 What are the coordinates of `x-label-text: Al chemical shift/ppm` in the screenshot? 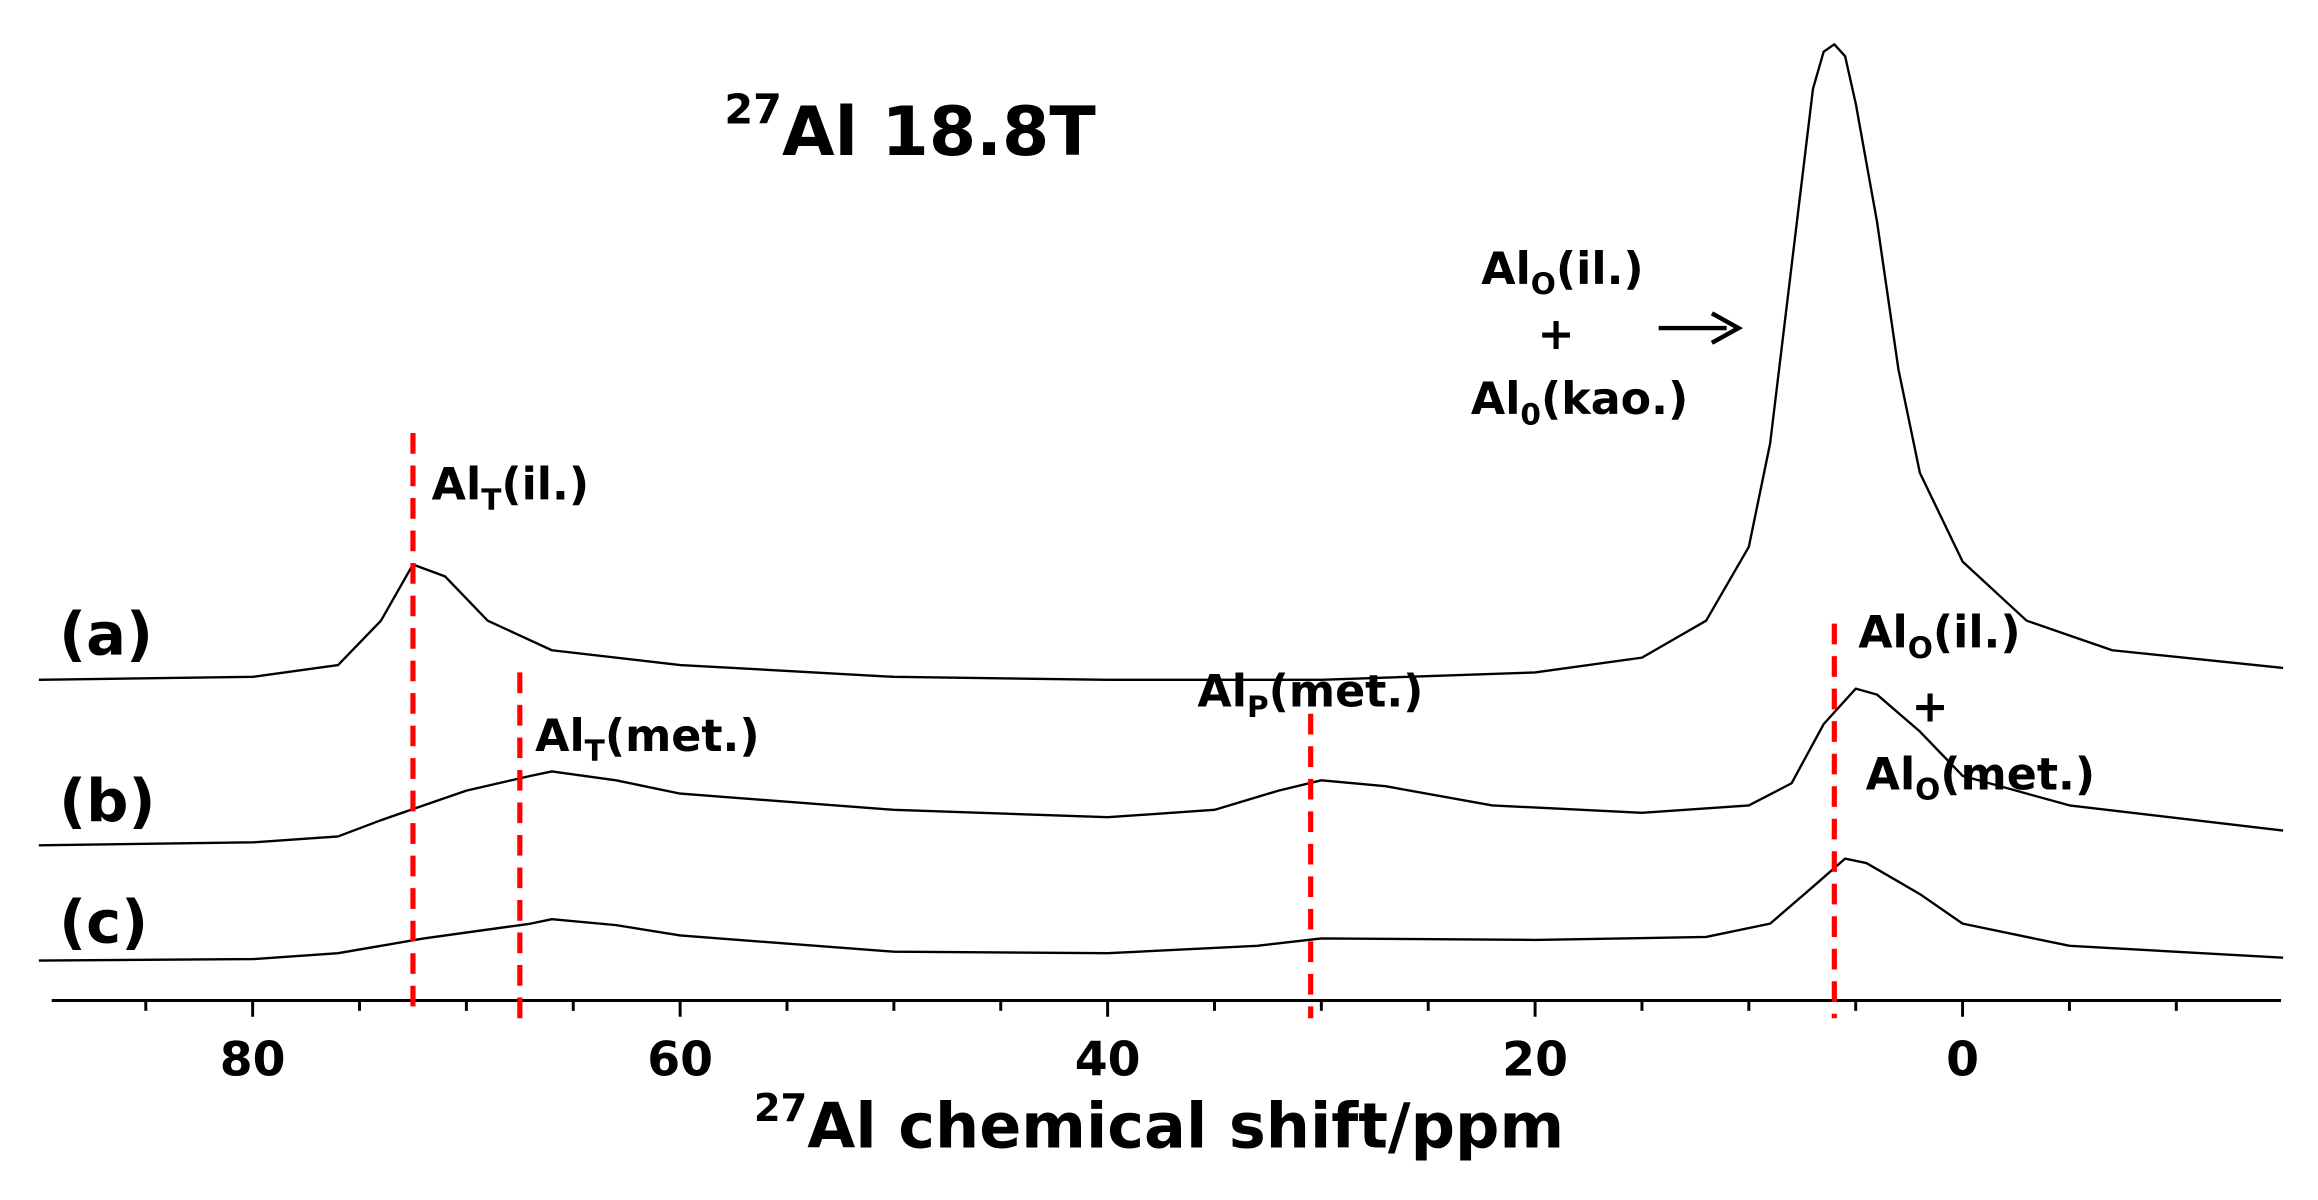 It's located at (1185, 1126).